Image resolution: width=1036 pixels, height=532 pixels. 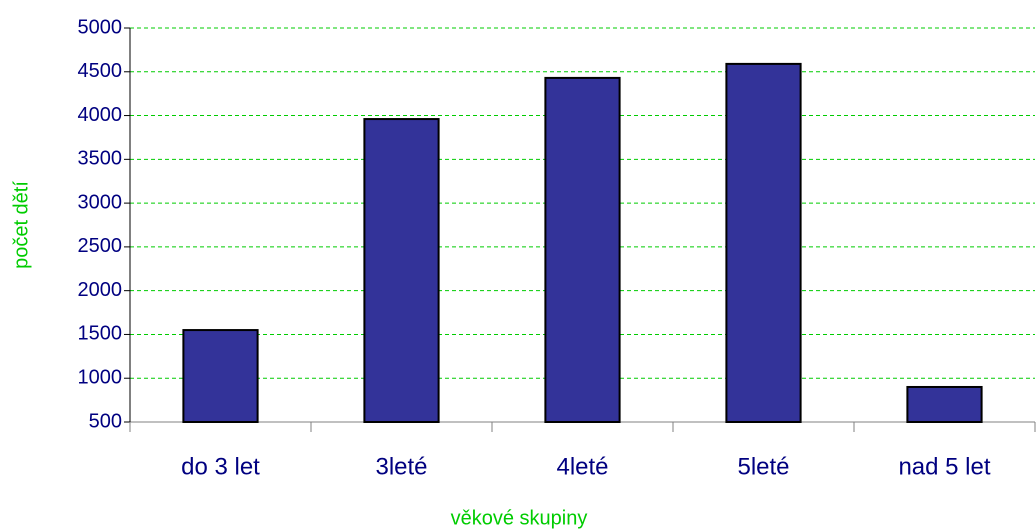 What do you see at coordinates (100, 246) in the screenshot?
I see `y-tick-label: 2500` at bounding box center [100, 246].